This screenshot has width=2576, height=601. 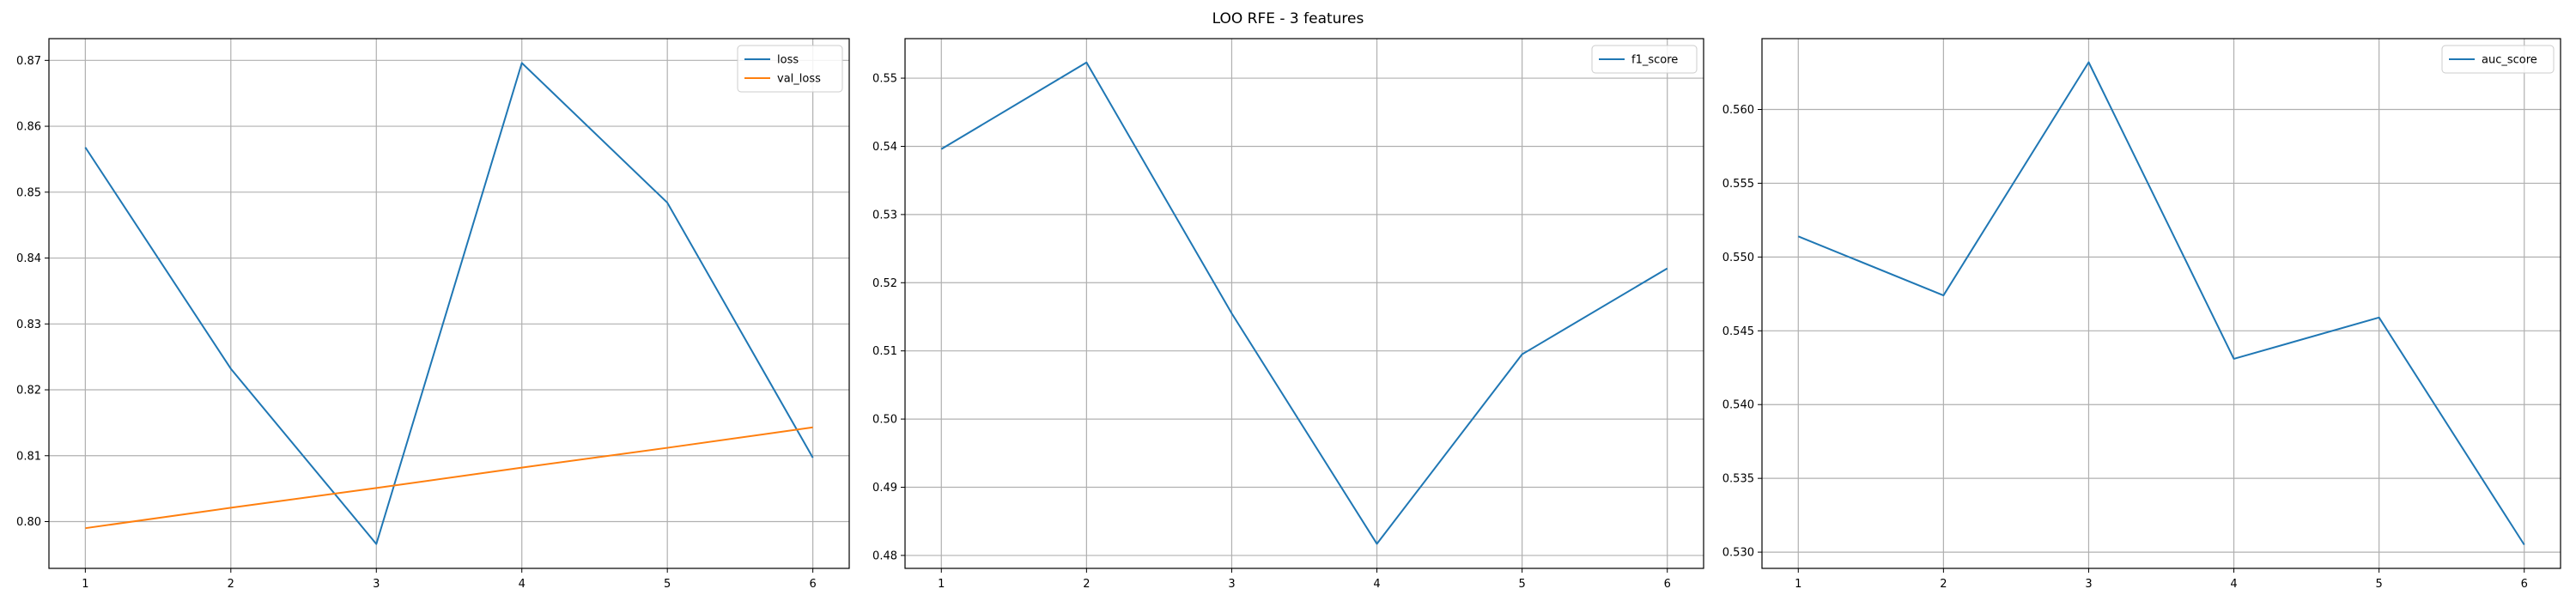 What do you see at coordinates (28, 61) in the screenshot?
I see `y-tick-label: 0.87` at bounding box center [28, 61].